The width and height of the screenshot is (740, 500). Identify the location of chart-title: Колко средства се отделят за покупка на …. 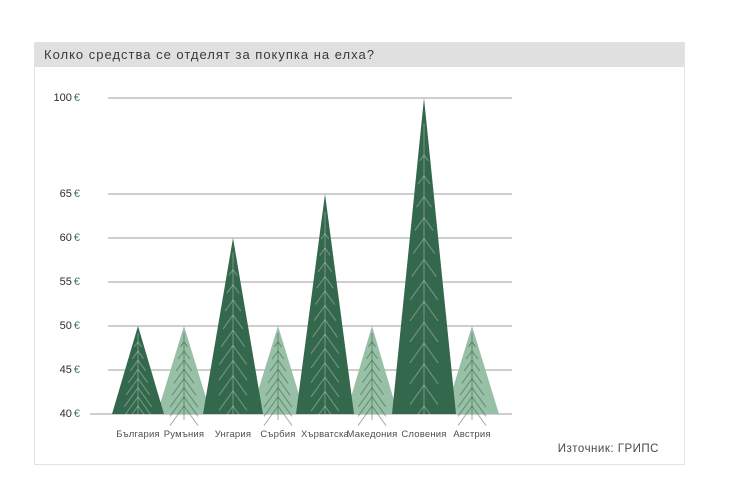
(359, 55).